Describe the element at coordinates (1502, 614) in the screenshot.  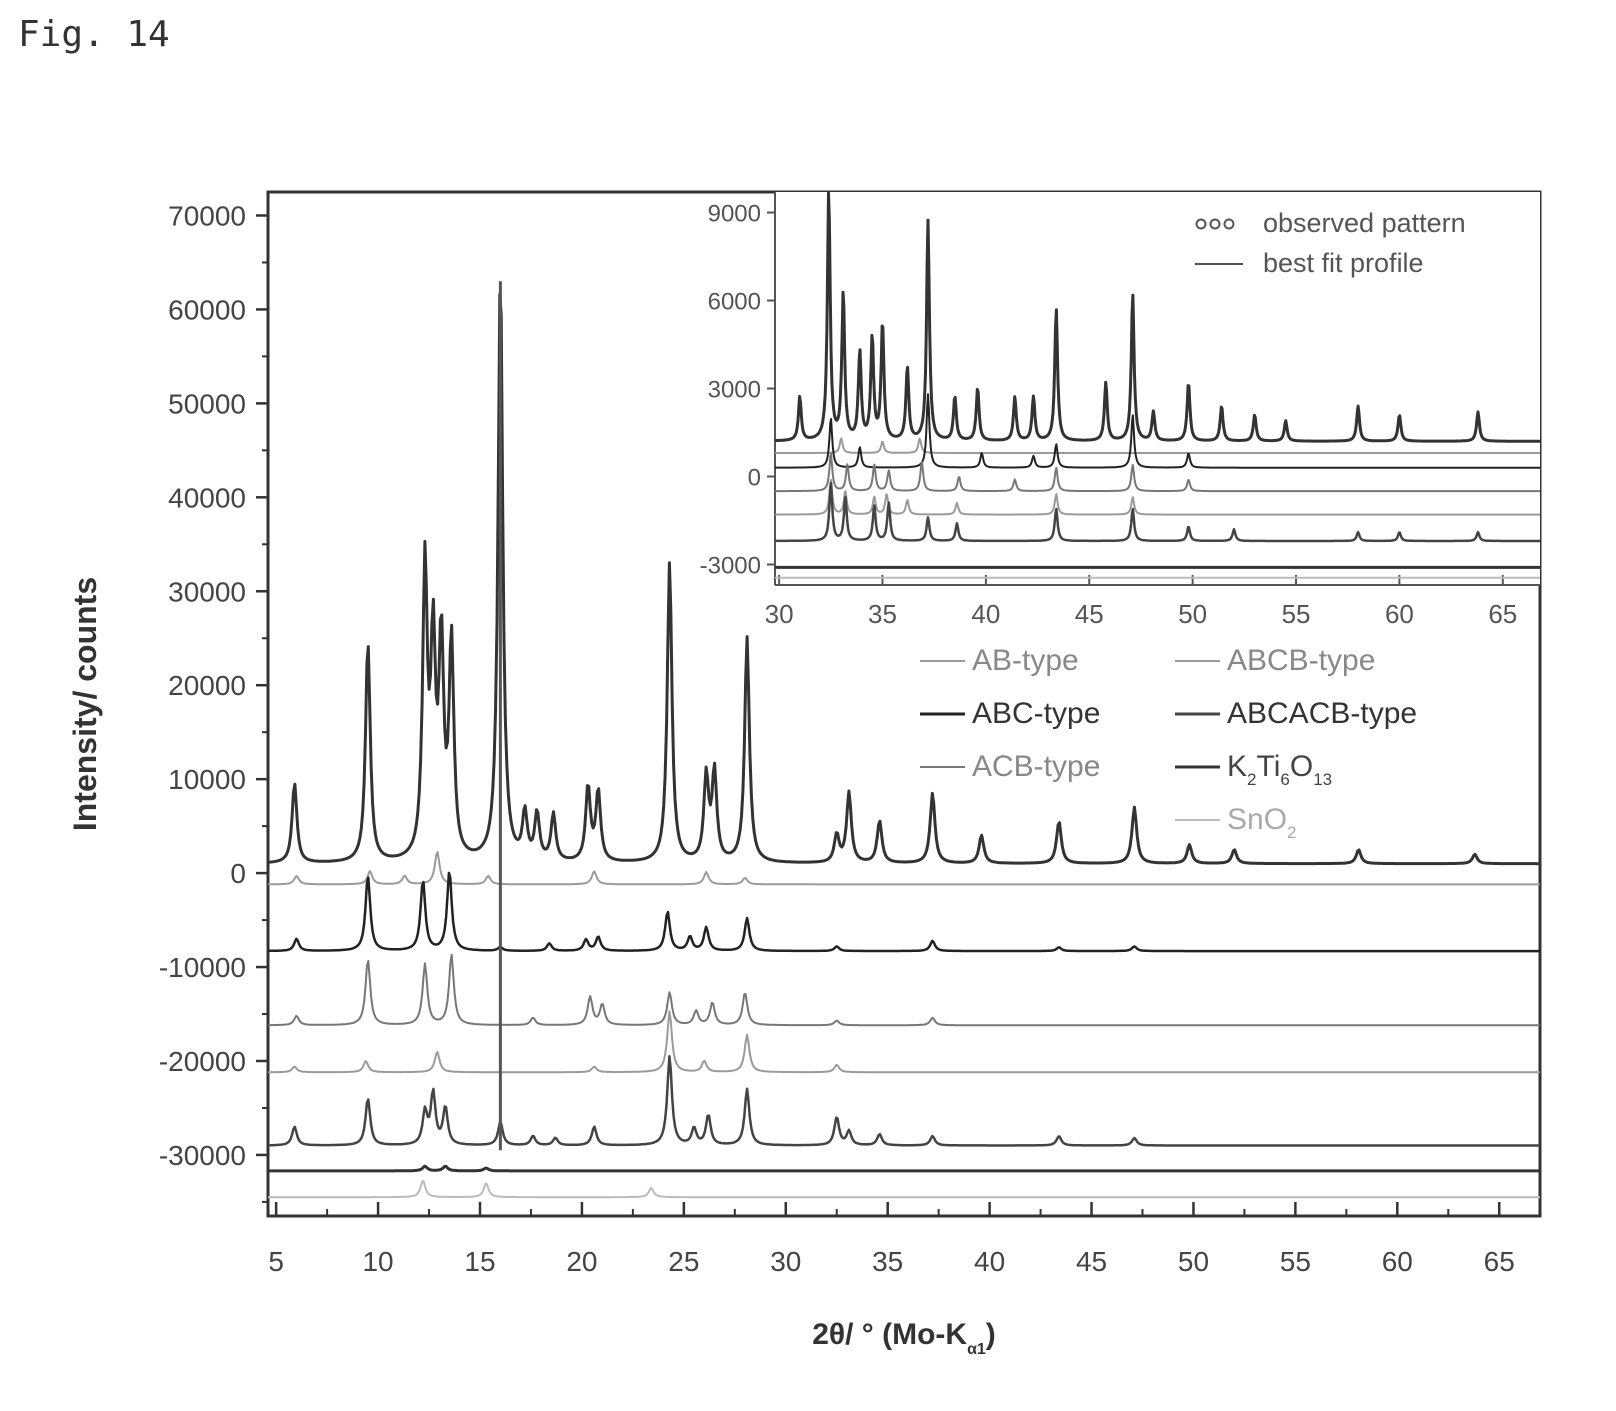
I see `inset-x-tick-label: 65` at that location.